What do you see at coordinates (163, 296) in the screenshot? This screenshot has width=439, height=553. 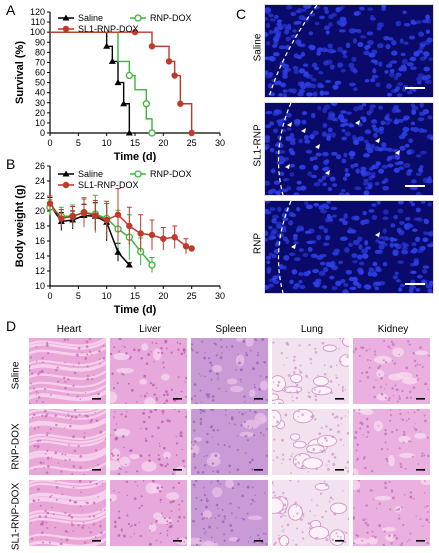 I see `x-tick-label: 20` at bounding box center [163, 296].